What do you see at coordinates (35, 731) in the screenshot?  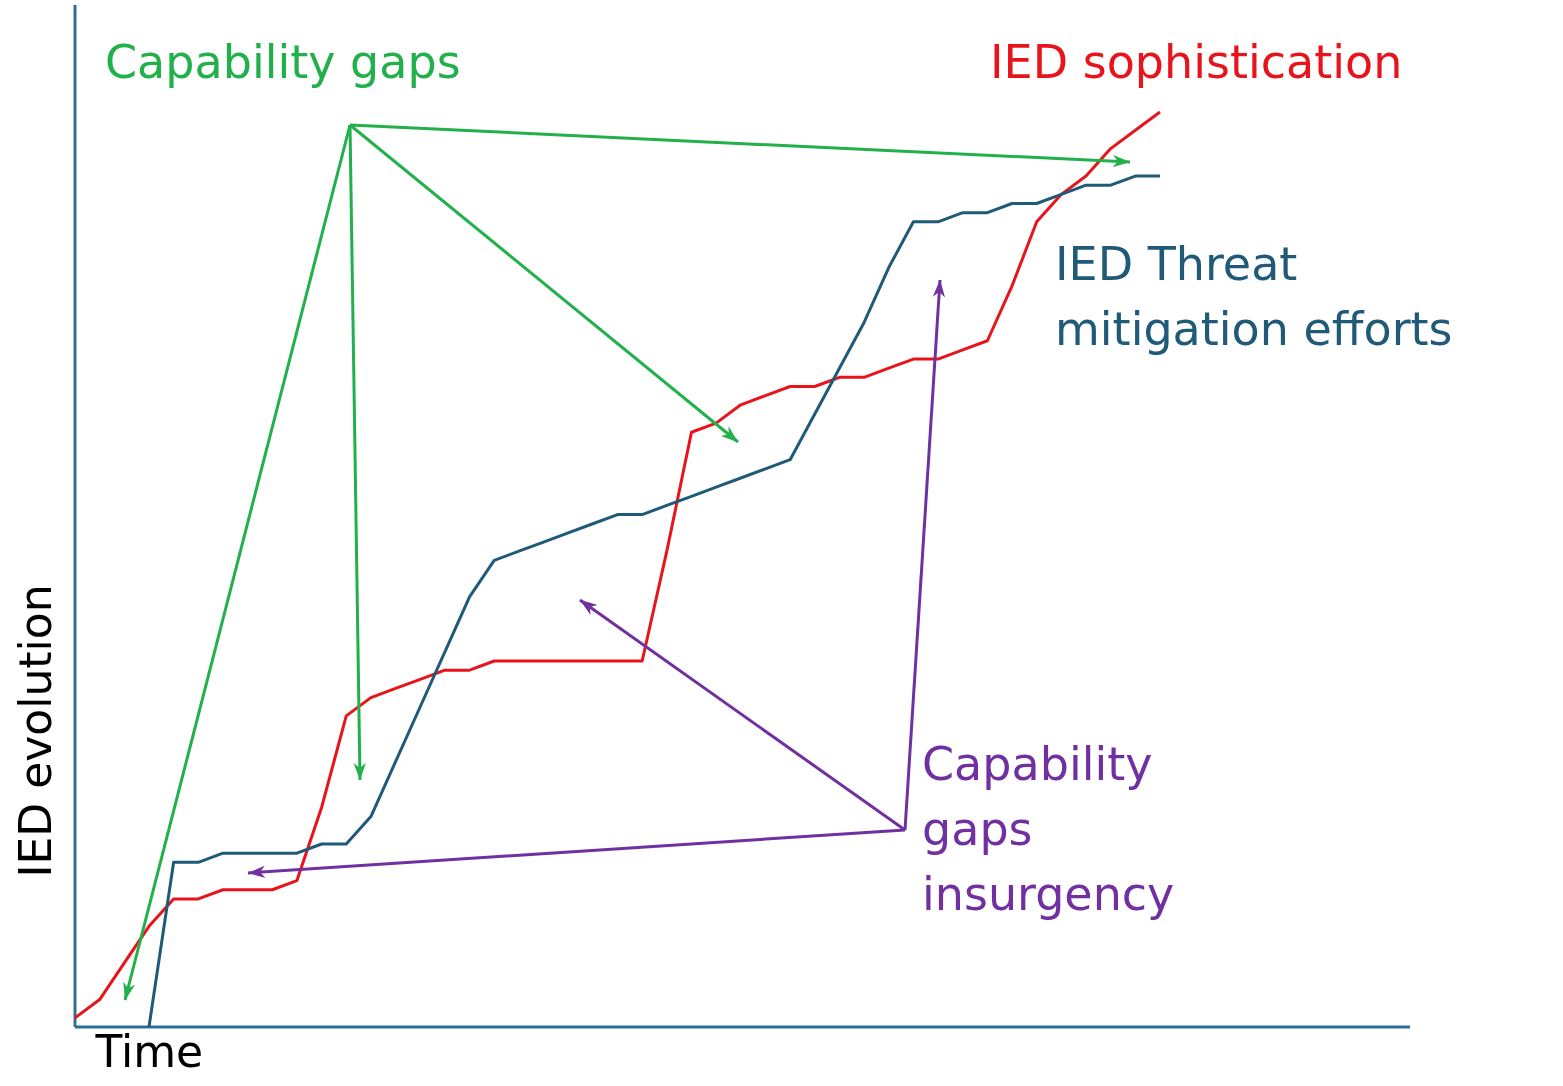 I see `y-axis-title: IED evolution` at bounding box center [35, 731].